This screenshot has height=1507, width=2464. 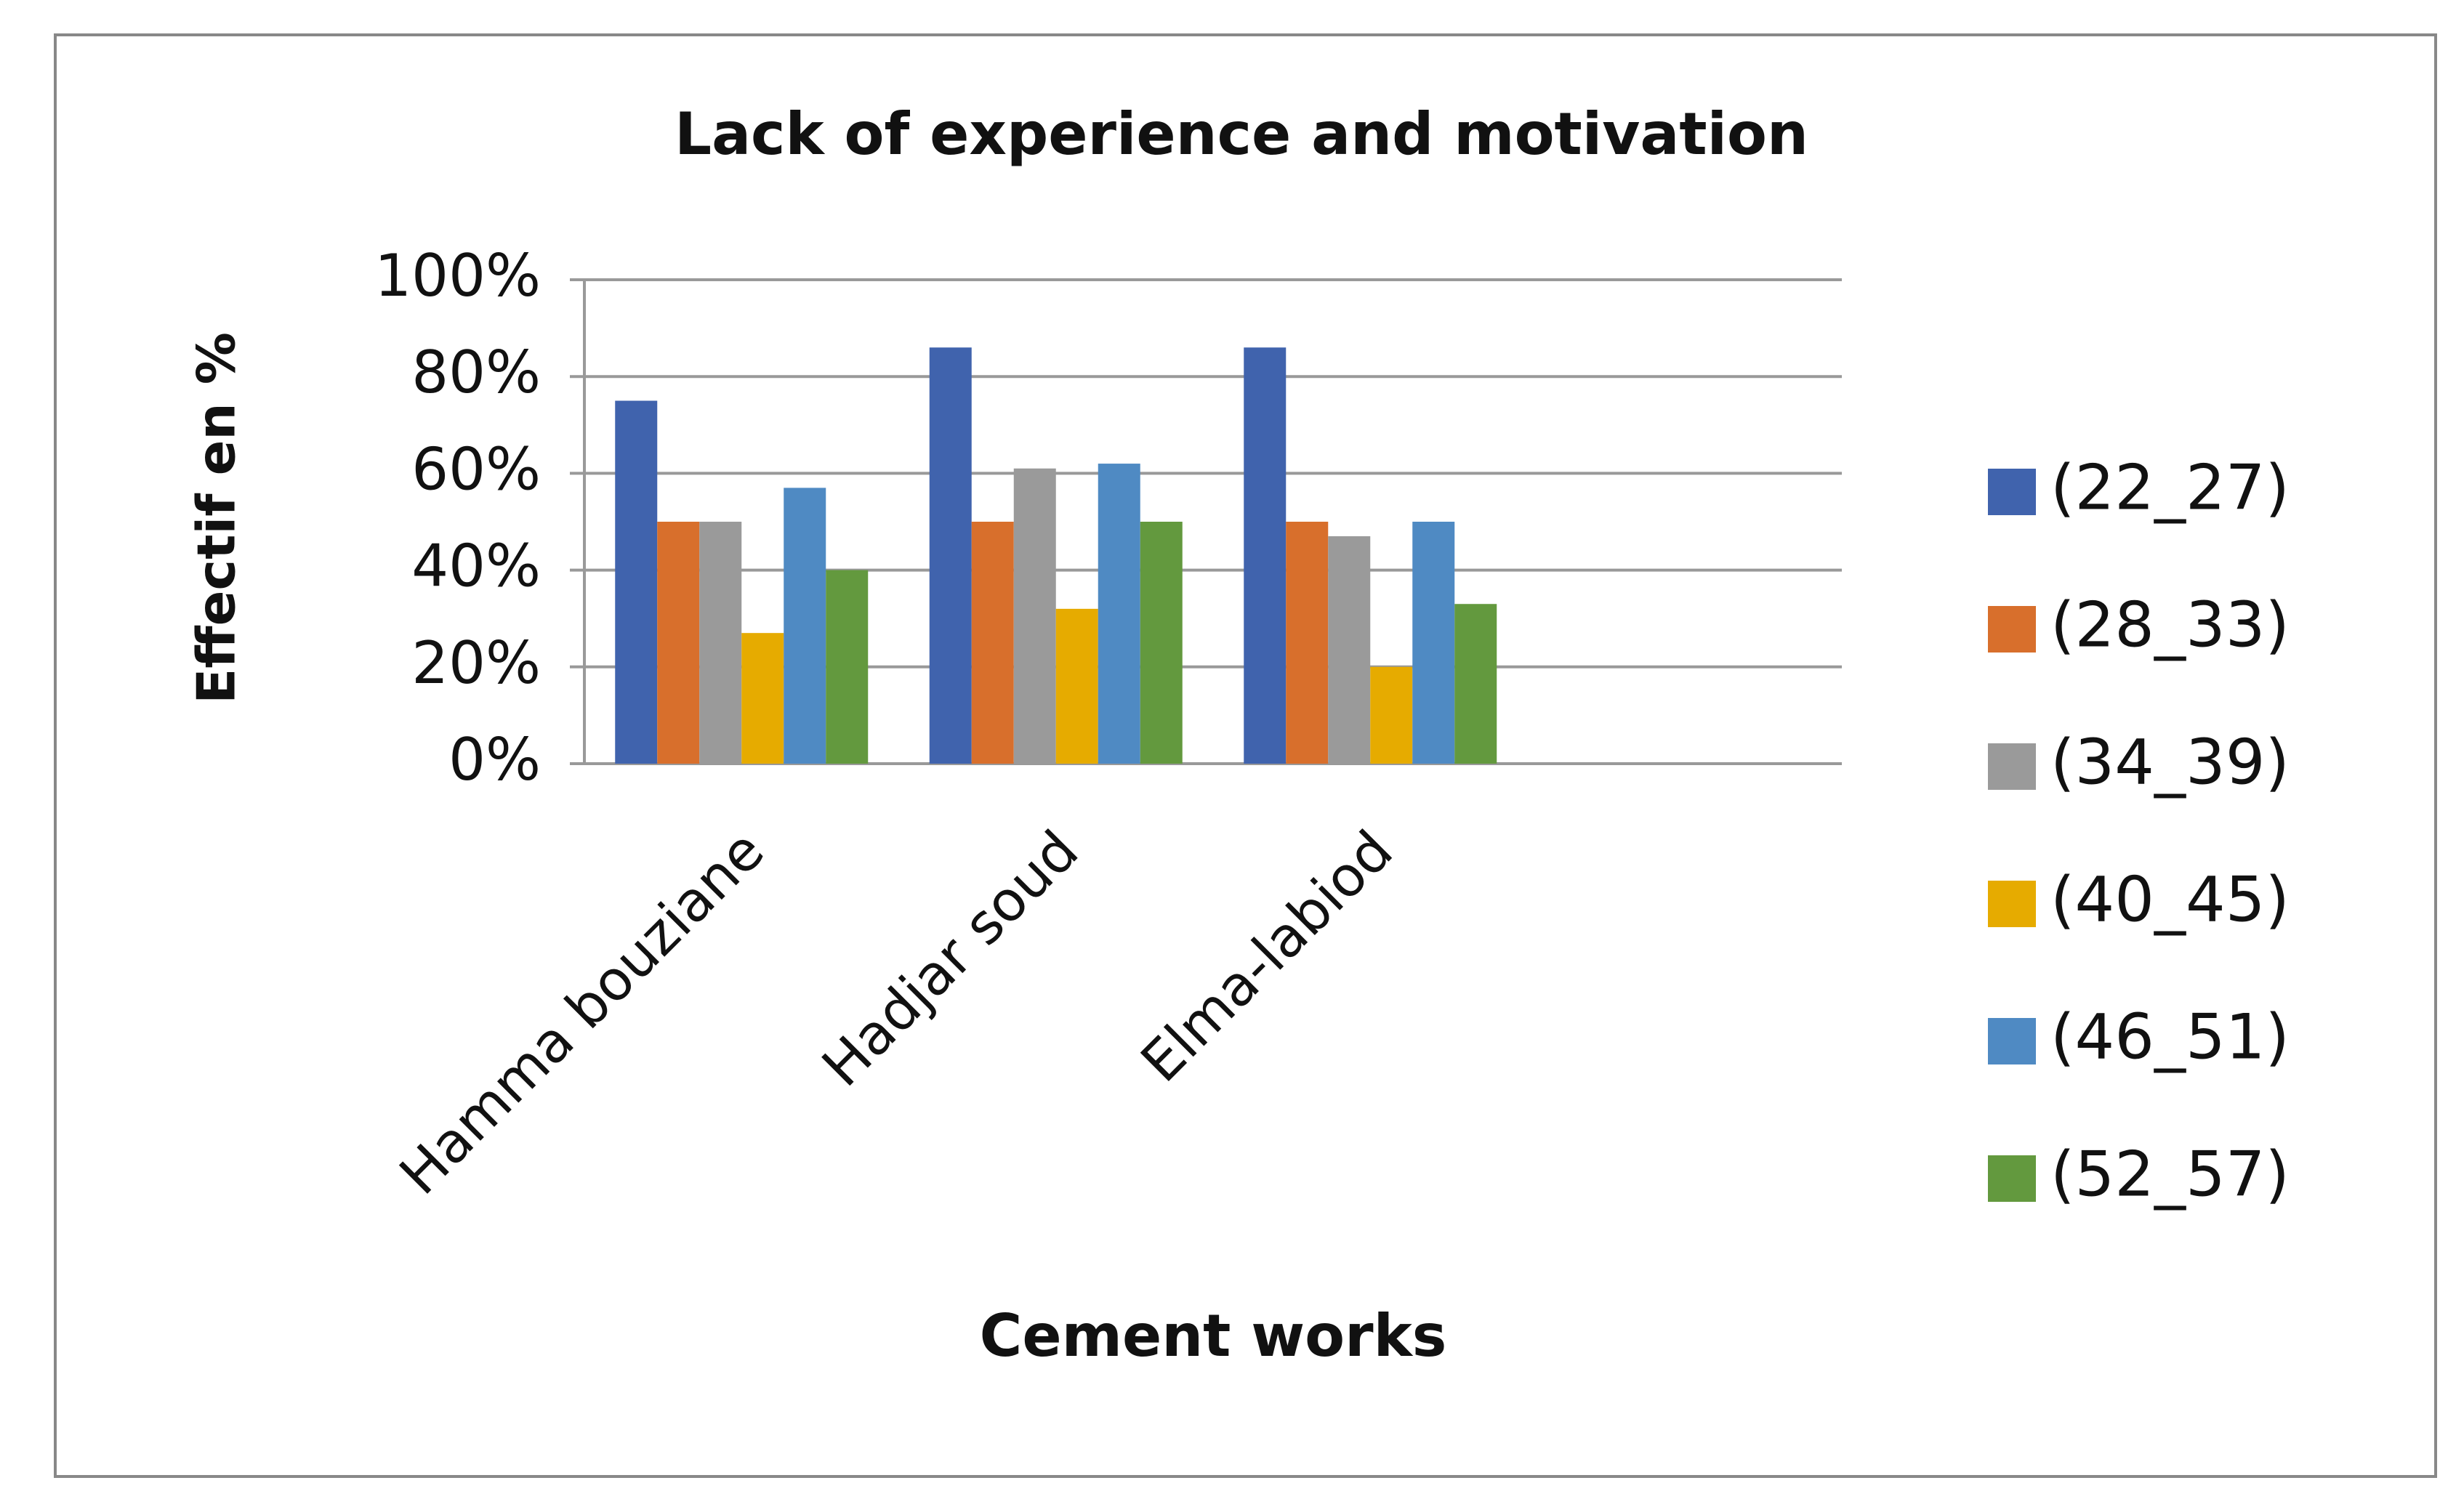 I want to click on legend-label: (28_33), so click(x=2170, y=625).